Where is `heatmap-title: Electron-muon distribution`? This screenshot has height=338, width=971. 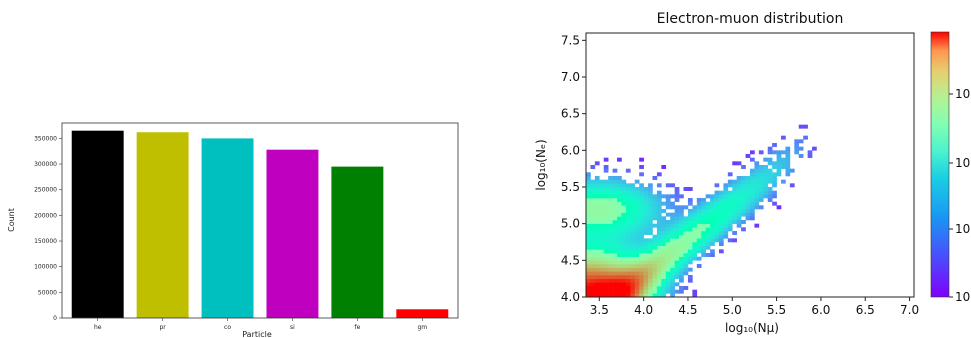 heatmap-title: Electron-muon distribution is located at coordinates (750, 19).